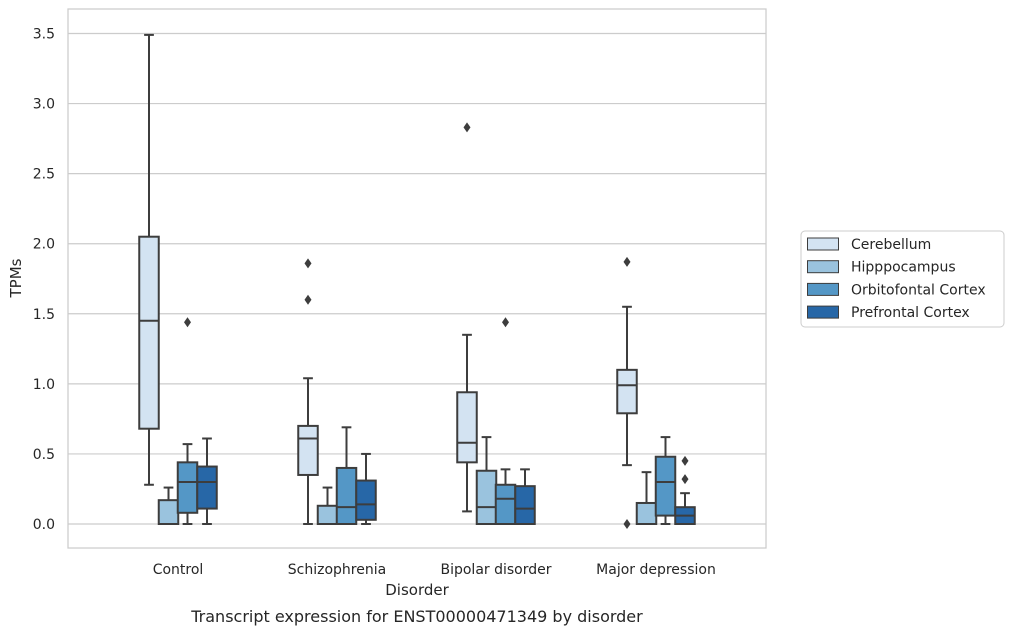 This screenshot has height=638, width=1014. I want to click on x-tick-label: Bipolar disorder, so click(495, 570).